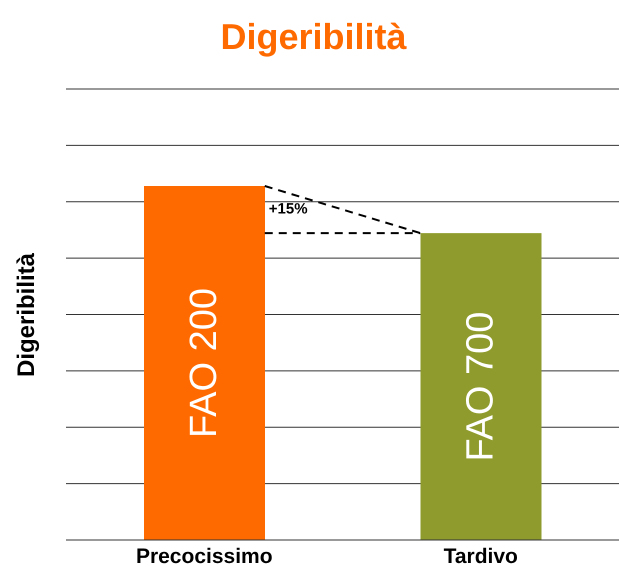 This screenshot has width=619, height=580. Describe the element at coordinates (313, 37) in the screenshot. I see `chart-title: Digeribilità` at that location.